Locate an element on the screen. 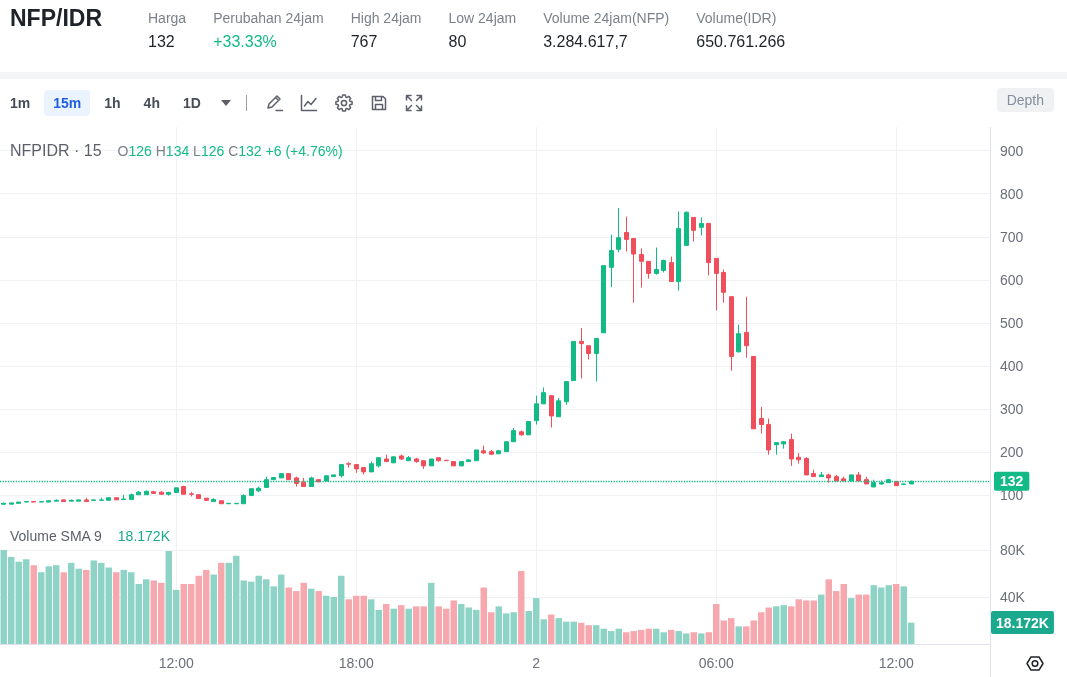  text: 4h is located at coordinates (151, 103).